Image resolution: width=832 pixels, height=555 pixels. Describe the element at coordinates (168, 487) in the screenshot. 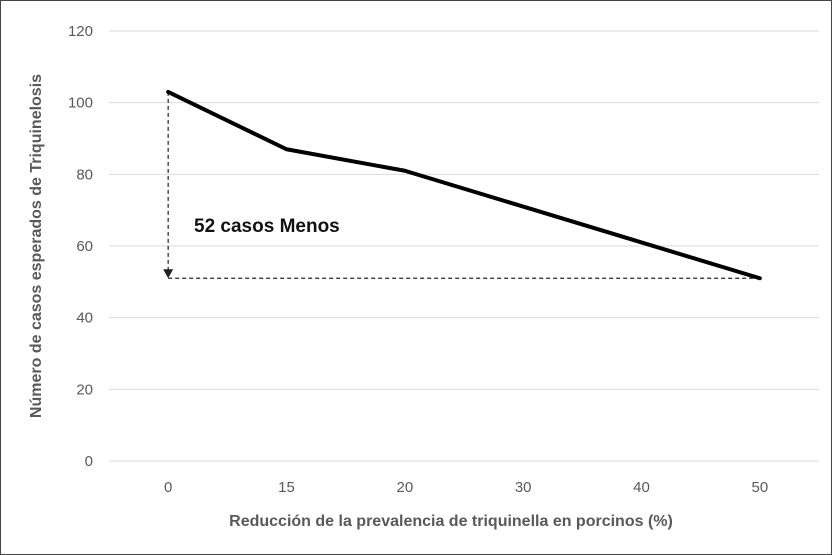

I see `x-tick-label: 0` at that location.